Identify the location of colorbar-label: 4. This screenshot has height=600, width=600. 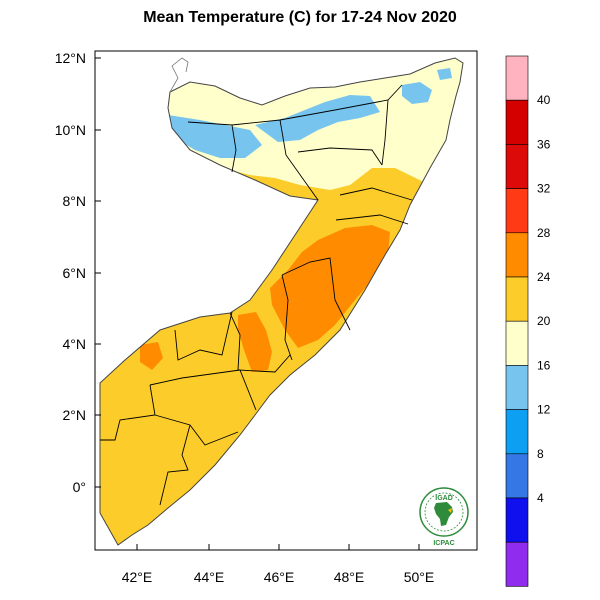
(540, 498).